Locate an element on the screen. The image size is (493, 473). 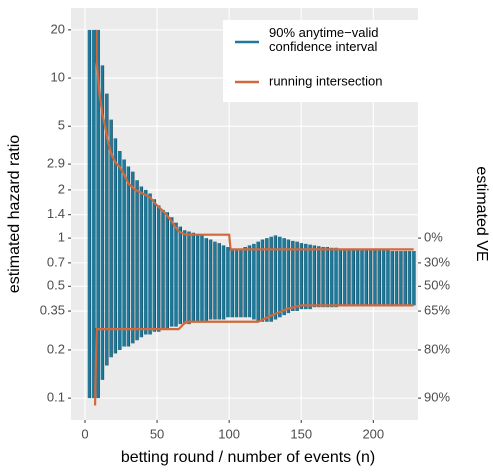
x-tick-label: 200 is located at coordinates (373, 433).